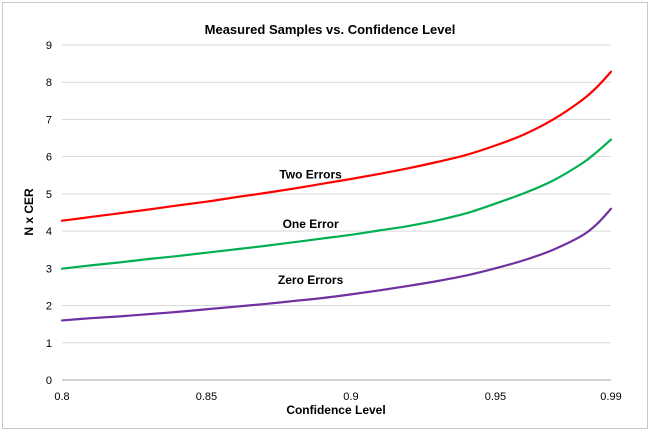 The height and width of the screenshot is (433, 652). Describe the element at coordinates (49, 213) in the screenshot. I see `y-tick-labels: 0 1 2 3 4 5 6 7 8 9` at that location.